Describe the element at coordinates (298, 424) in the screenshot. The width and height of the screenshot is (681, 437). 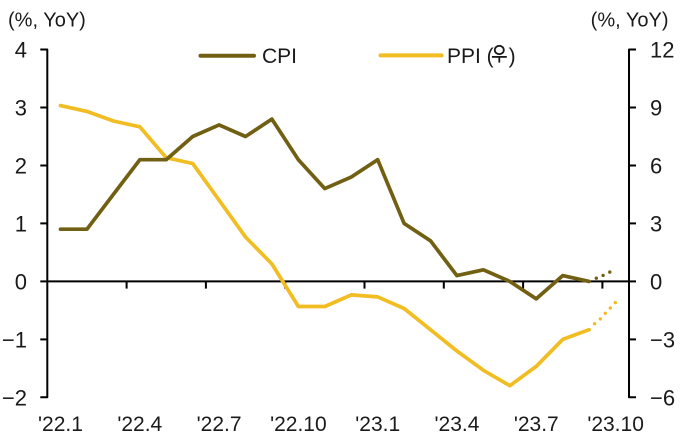
I see `svg-text: '22.10` at that location.